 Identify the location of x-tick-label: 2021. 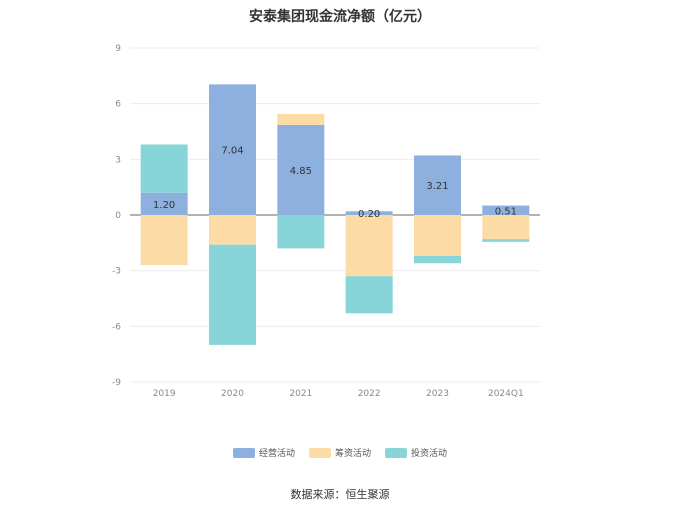
(300, 394).